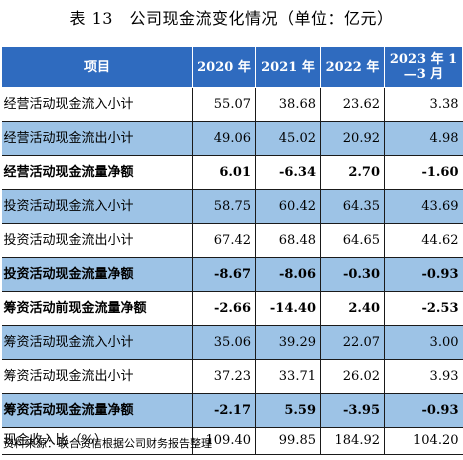 This screenshot has width=463, height=460. What do you see at coordinates (224, 342) in the screenshot?
I see `value-cell: 35.06` at bounding box center [224, 342].